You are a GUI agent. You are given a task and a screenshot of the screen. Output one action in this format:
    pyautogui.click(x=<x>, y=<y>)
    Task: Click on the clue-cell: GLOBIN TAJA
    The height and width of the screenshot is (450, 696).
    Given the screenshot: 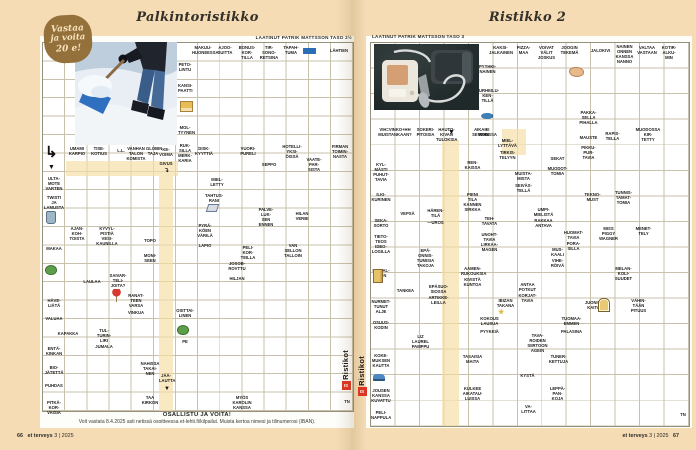 What is the action you would take?
    pyautogui.click(x=154, y=151)
    